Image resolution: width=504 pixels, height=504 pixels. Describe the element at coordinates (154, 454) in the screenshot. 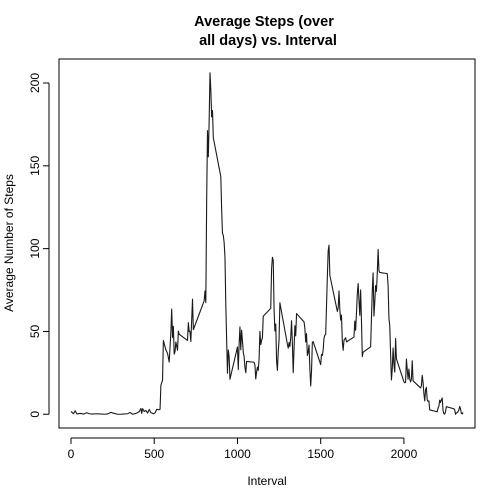

I see `x-tick-label: 500` at that location.